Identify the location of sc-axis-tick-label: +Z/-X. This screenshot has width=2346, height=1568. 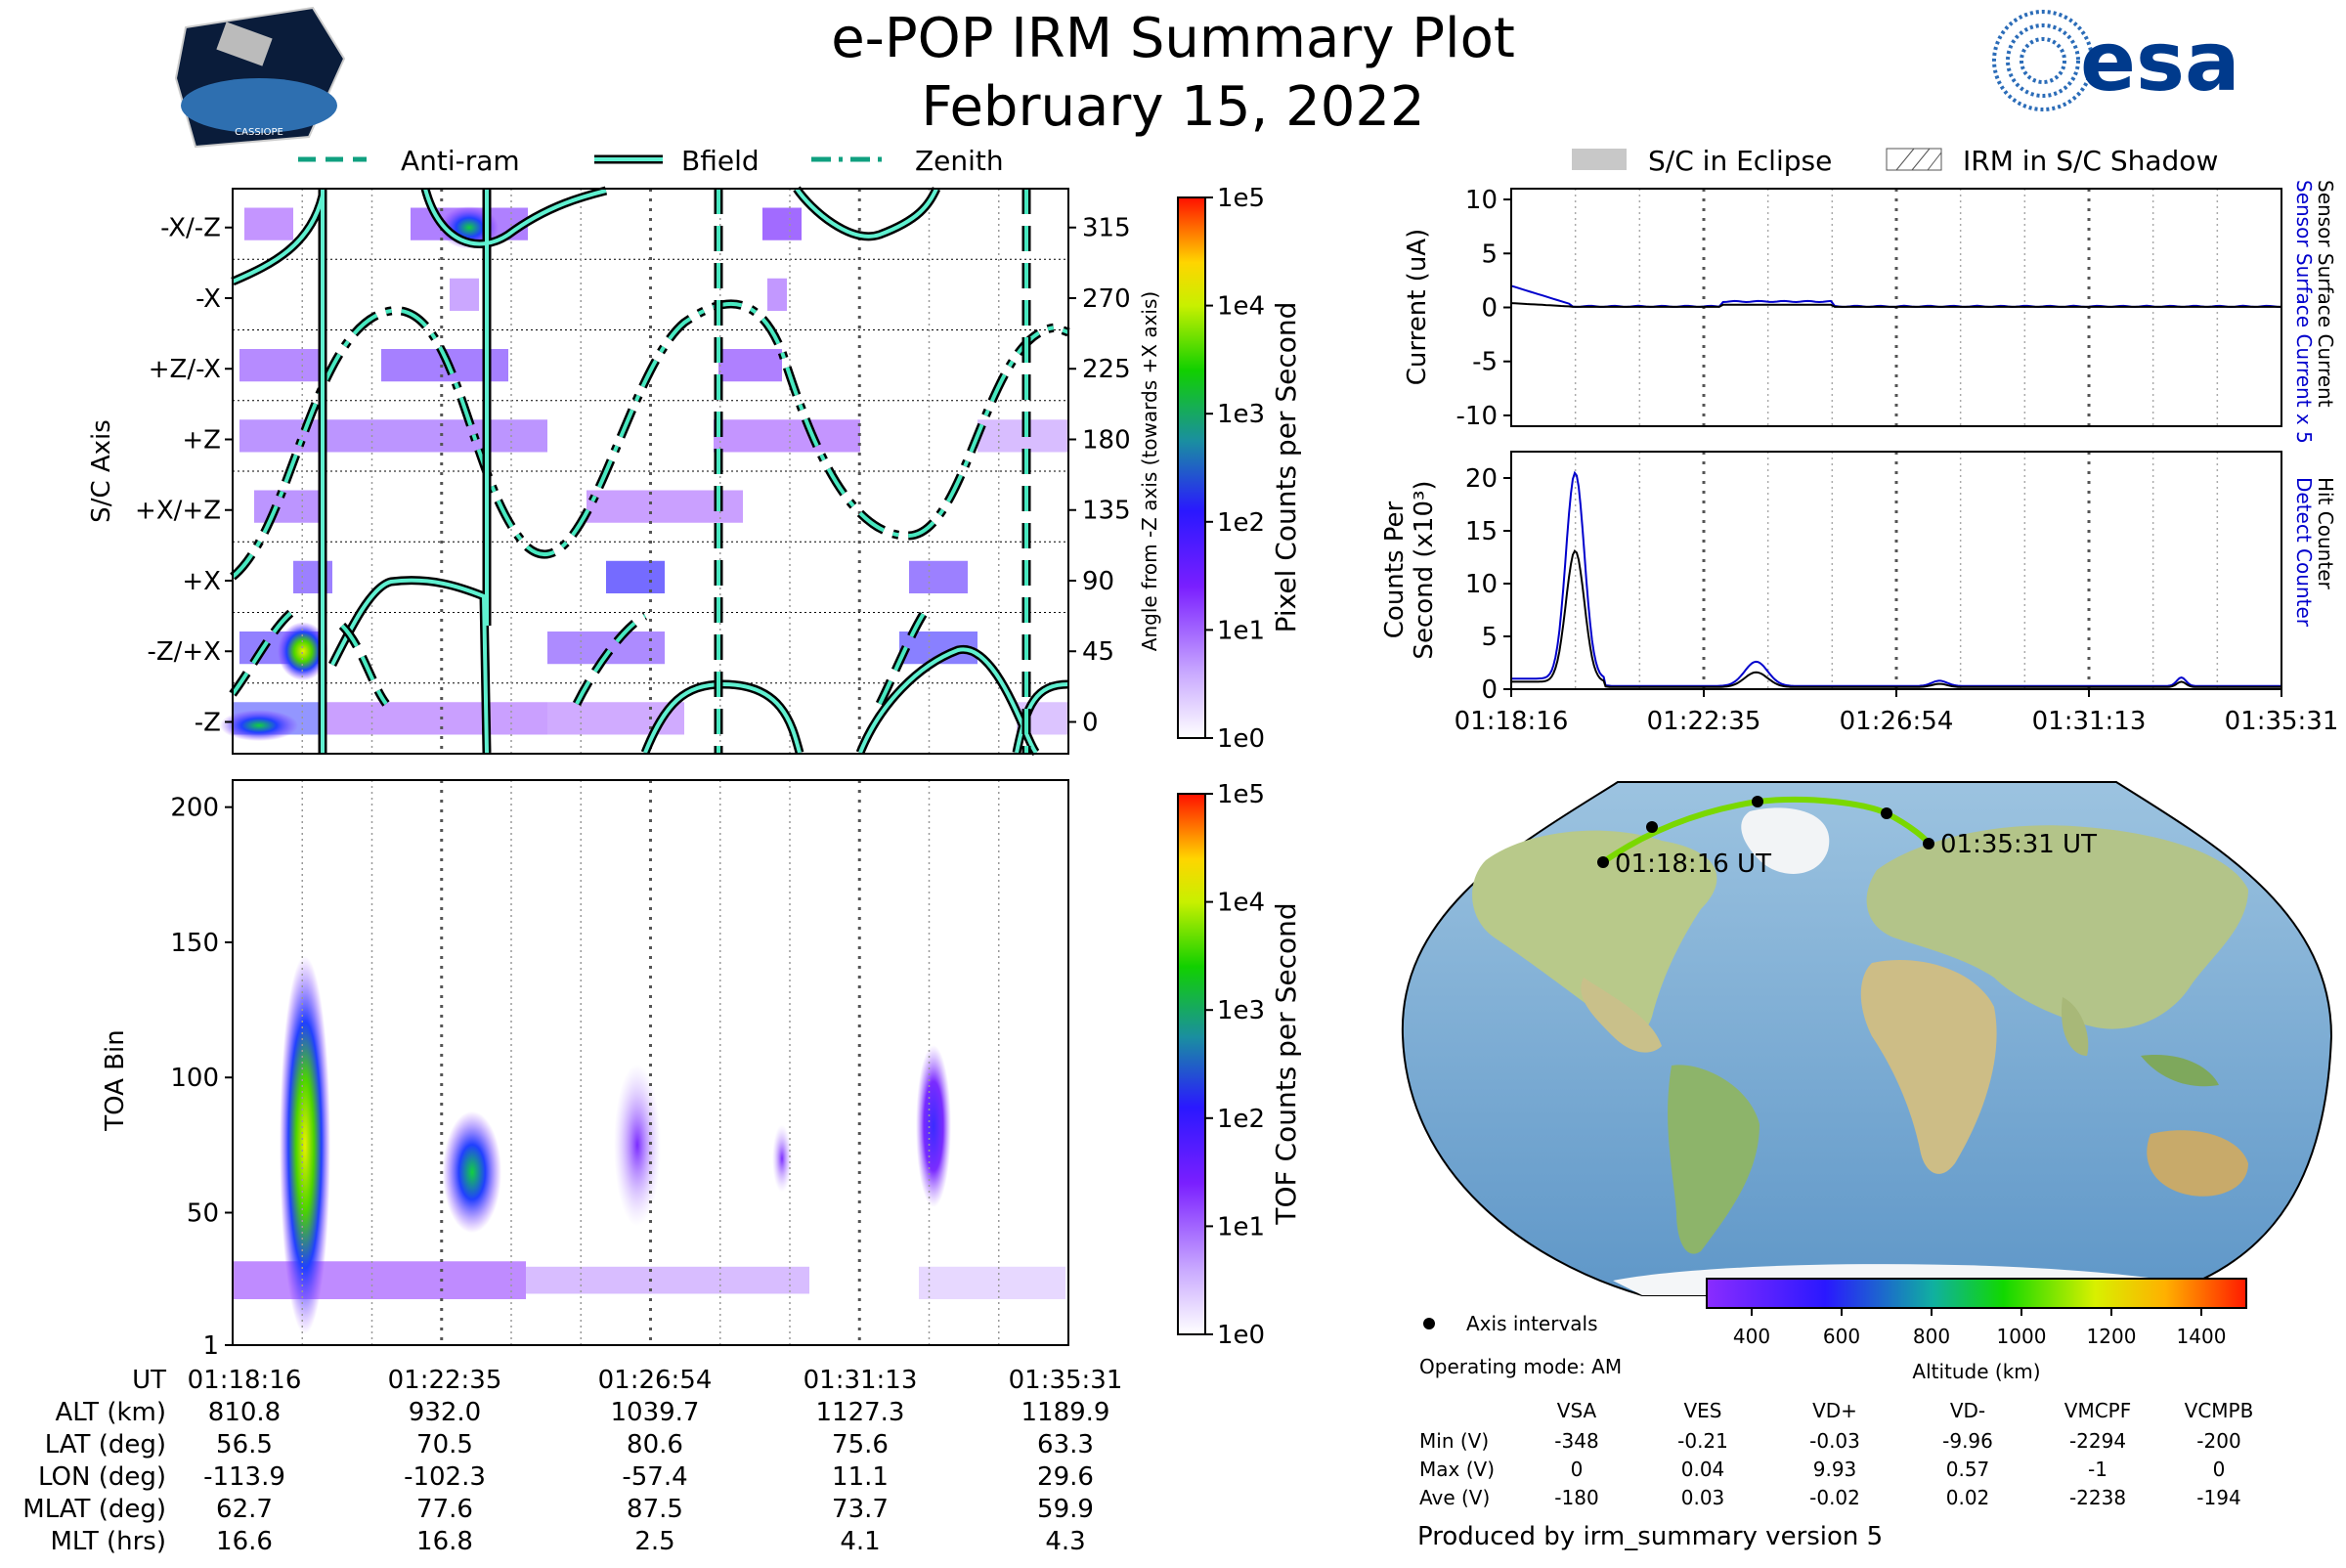
(185, 369).